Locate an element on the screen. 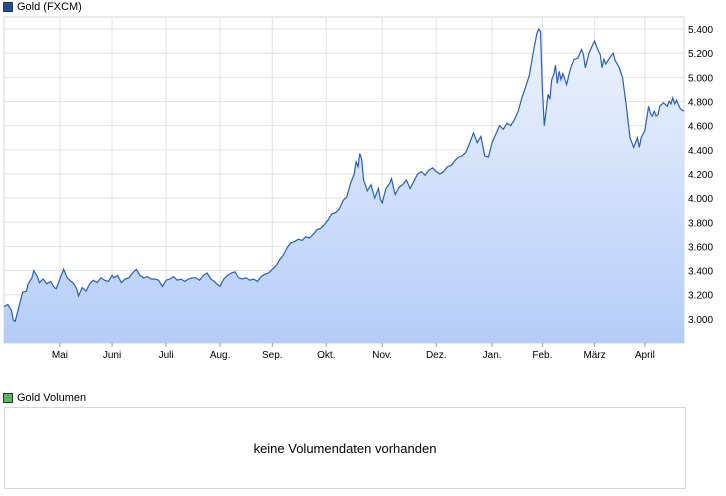  y-tick-label: 4.400 is located at coordinates (700, 151).